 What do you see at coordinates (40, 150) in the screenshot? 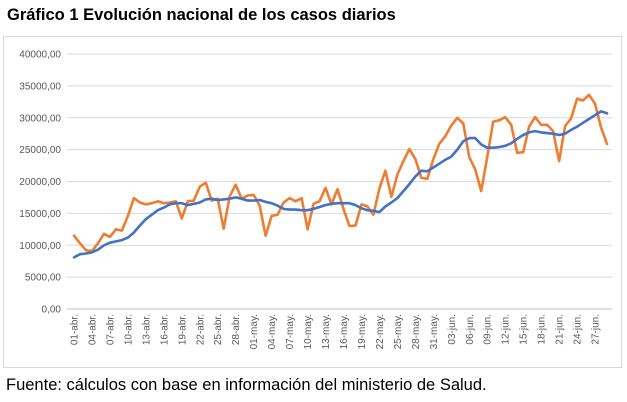
I see `y-tick-label: 25000,00` at bounding box center [40, 150].